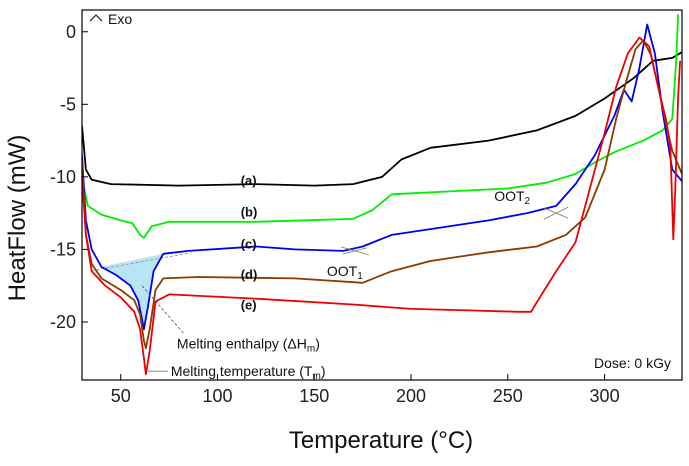  Describe the element at coordinates (120, 19) in the screenshot. I see `exo-label: Exo` at that location.